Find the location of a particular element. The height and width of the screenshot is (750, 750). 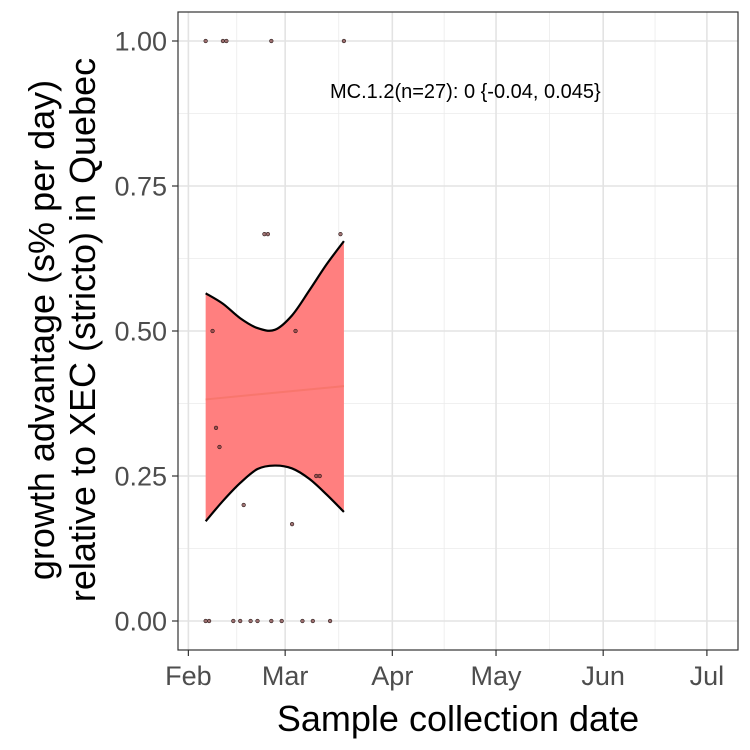

x-axis-title: Sample collection date is located at coordinates (458, 718).